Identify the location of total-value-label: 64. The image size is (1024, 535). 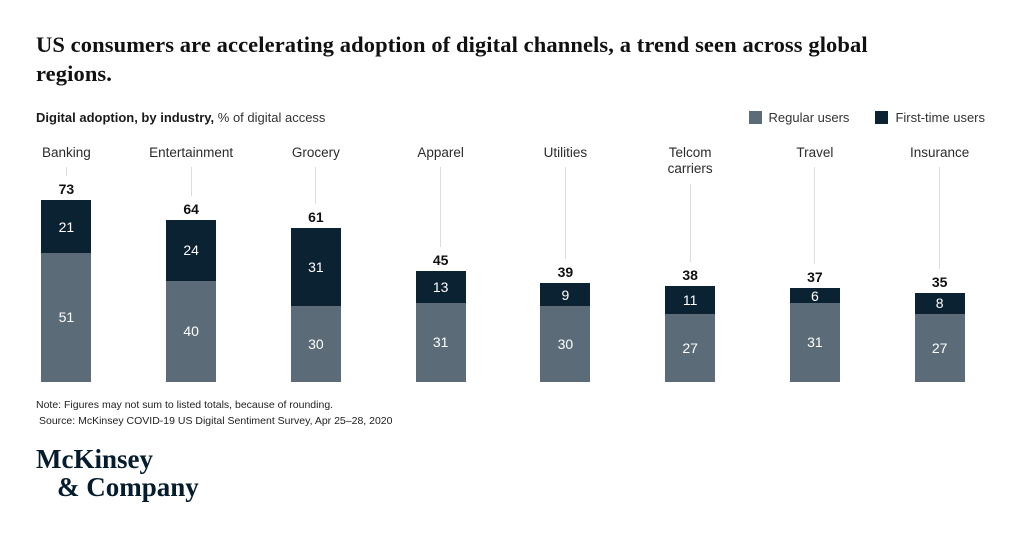
(191, 209).